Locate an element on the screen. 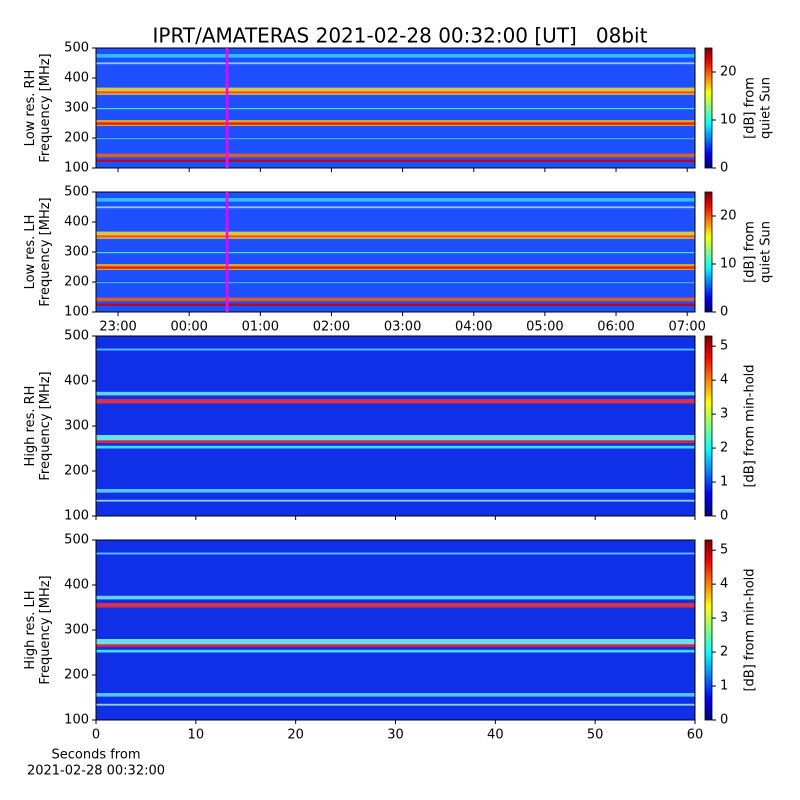 This screenshot has width=800, height=800. x-tick-label: 0 is located at coordinates (96, 735).